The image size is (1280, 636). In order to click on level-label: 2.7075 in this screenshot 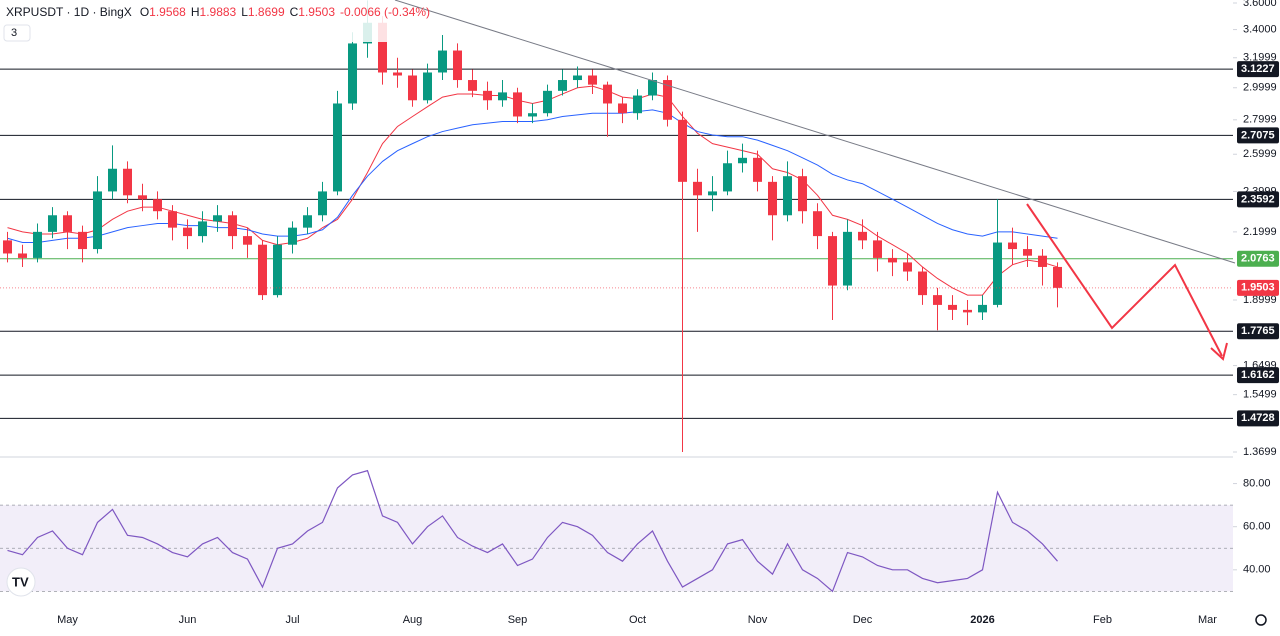, I will do `click(1258, 135)`.